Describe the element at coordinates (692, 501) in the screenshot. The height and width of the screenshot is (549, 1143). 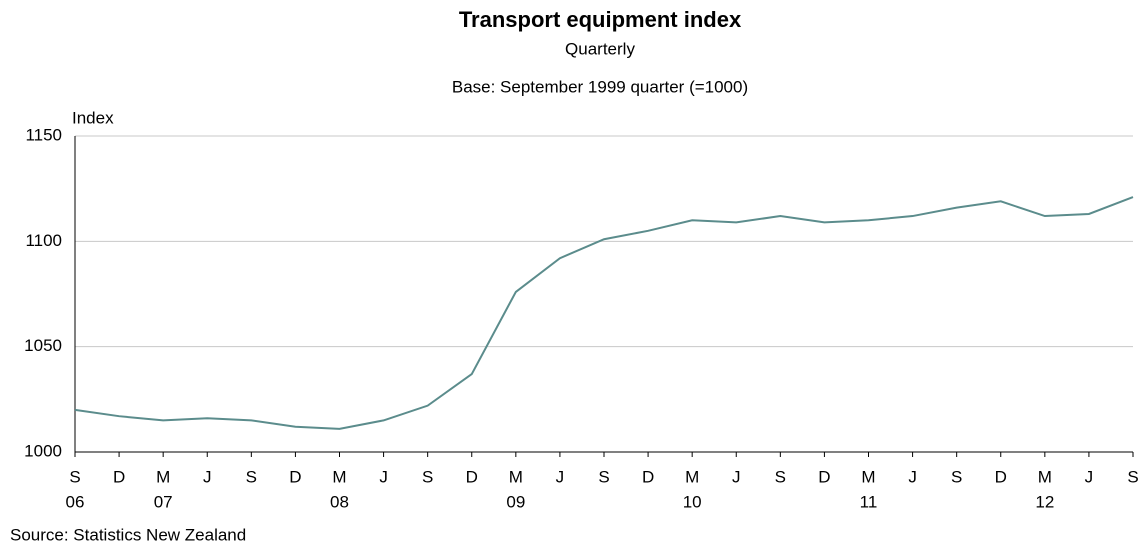
I see `x-year-label: 10` at that location.